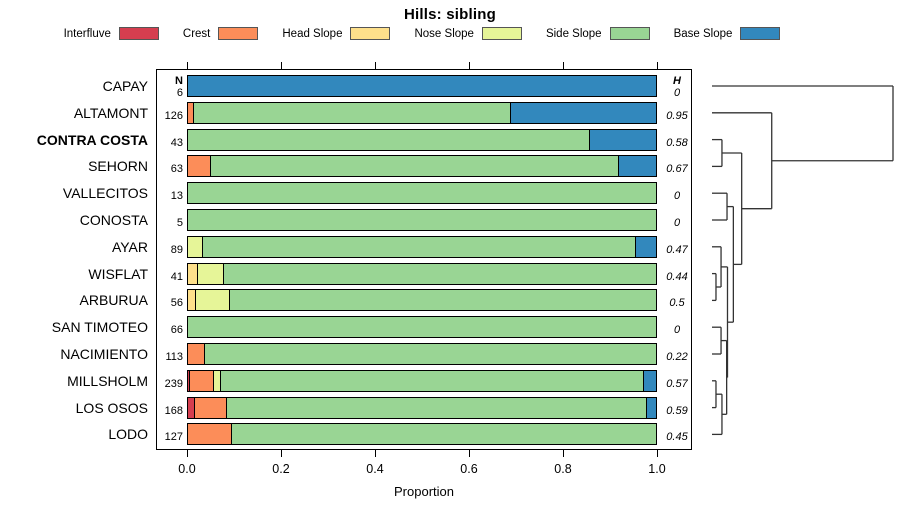  Describe the element at coordinates (760, 33) in the screenshot. I see `legend-swatch-base-slope` at that location.